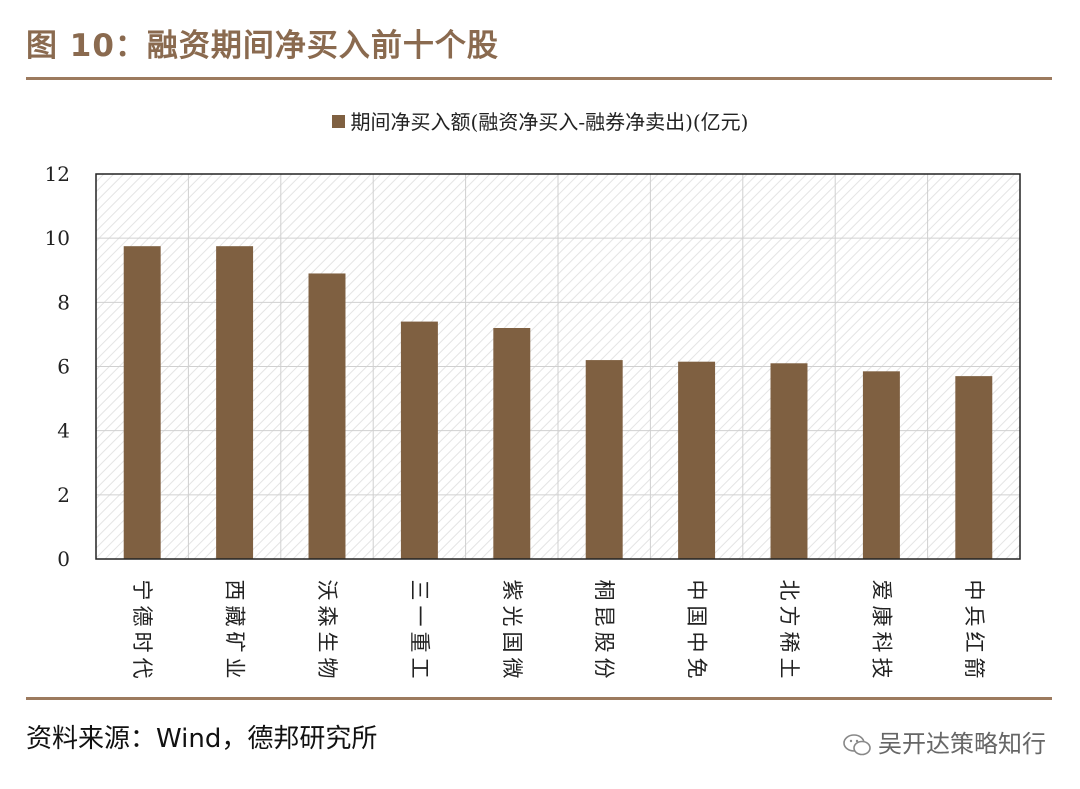  Describe the element at coordinates (512, 668) in the screenshot. I see `x-tick-label-char: 微` at that location.